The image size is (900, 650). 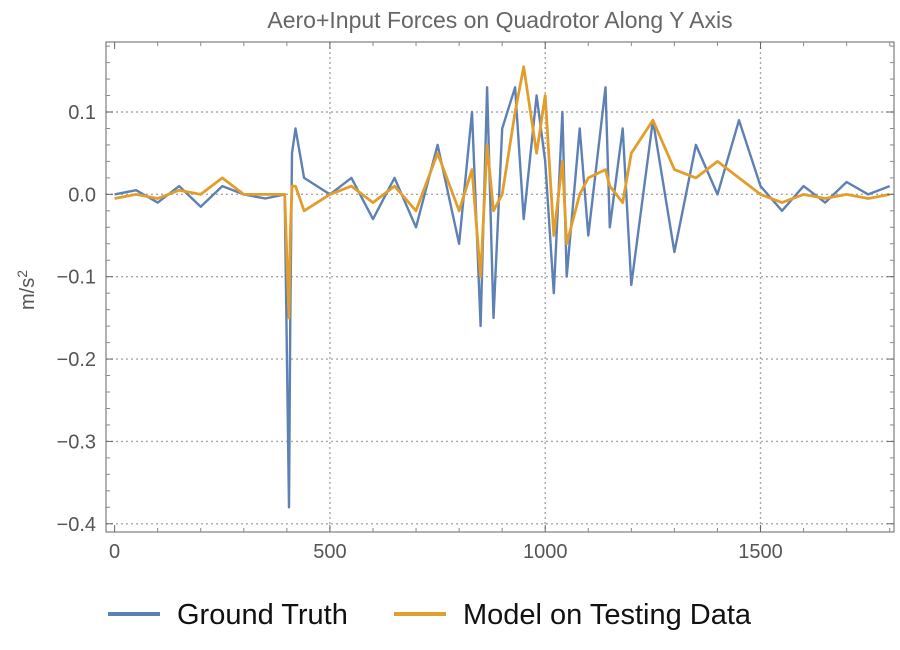 What do you see at coordinates (28, 294) in the screenshot?
I see `y-axis-unit: m/s` at bounding box center [28, 294].